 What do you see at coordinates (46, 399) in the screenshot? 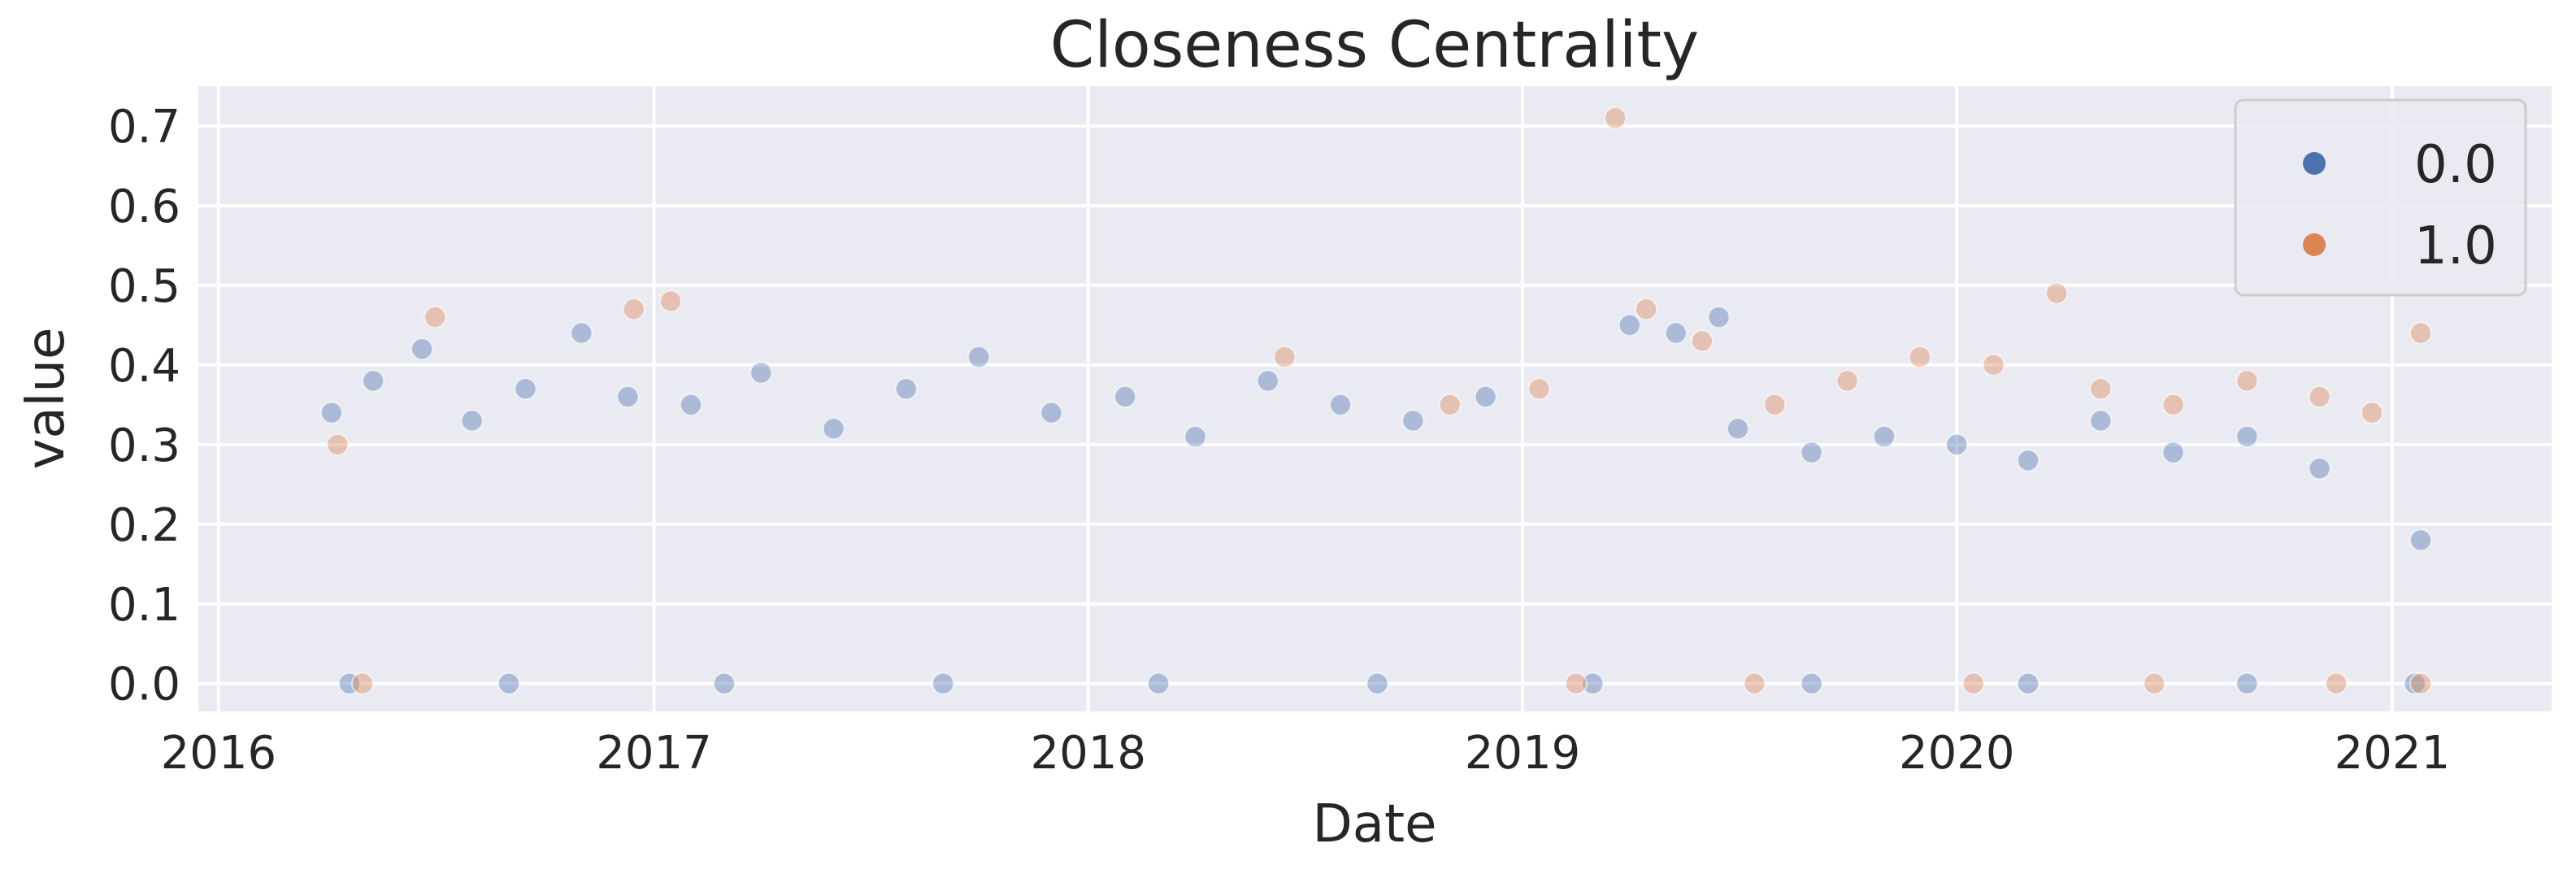
I see `y-axis-label: value` at bounding box center [46, 399].